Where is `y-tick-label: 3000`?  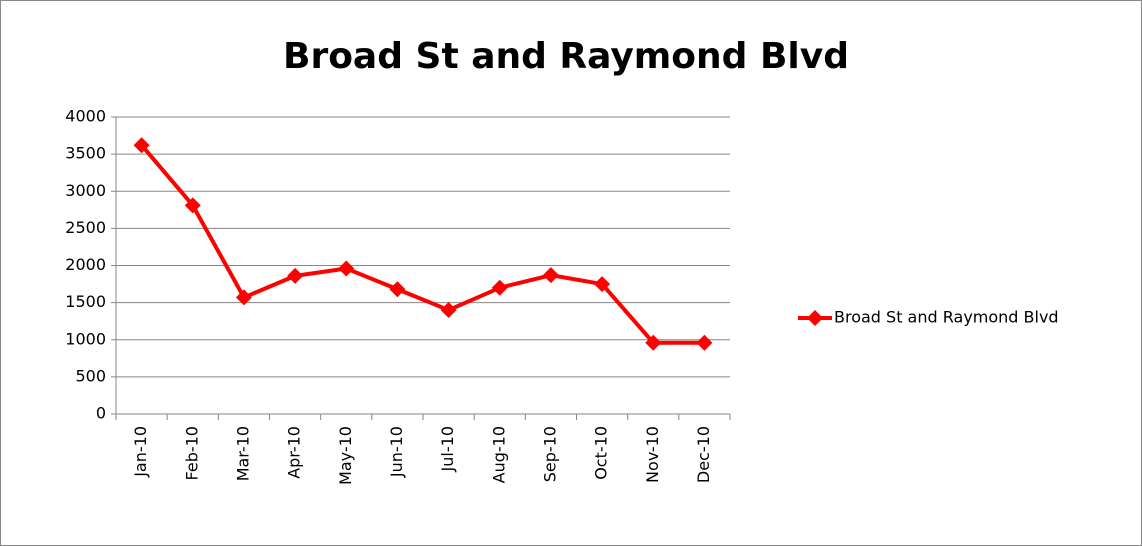 y-tick-label: 3000 is located at coordinates (85, 190).